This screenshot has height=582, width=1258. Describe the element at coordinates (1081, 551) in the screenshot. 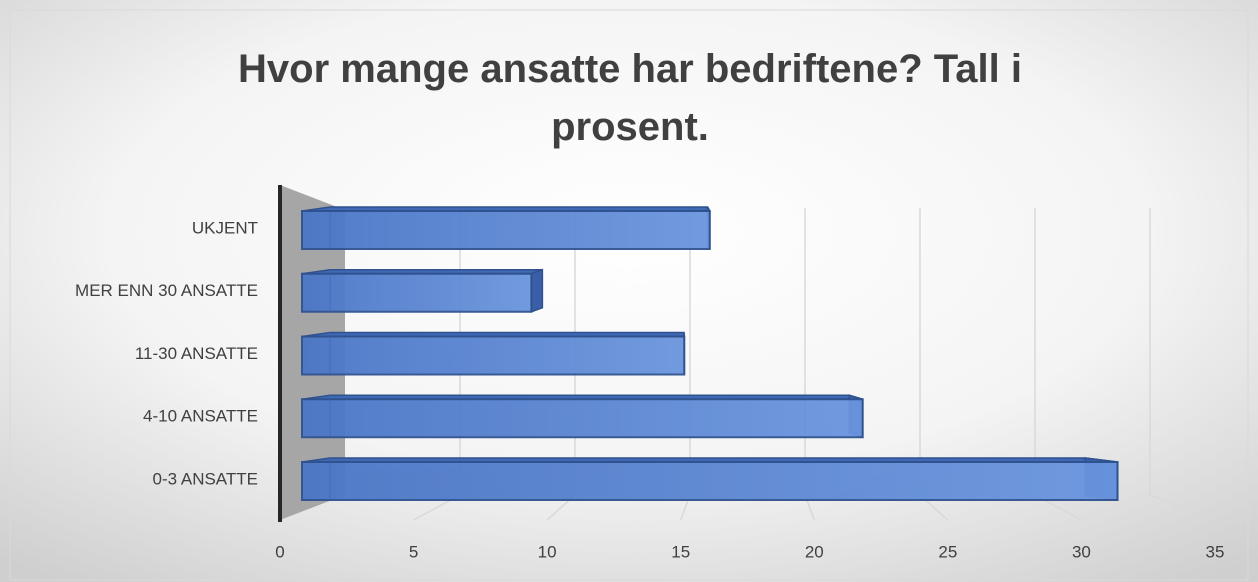

I see `x-tick-label: 30` at that location.